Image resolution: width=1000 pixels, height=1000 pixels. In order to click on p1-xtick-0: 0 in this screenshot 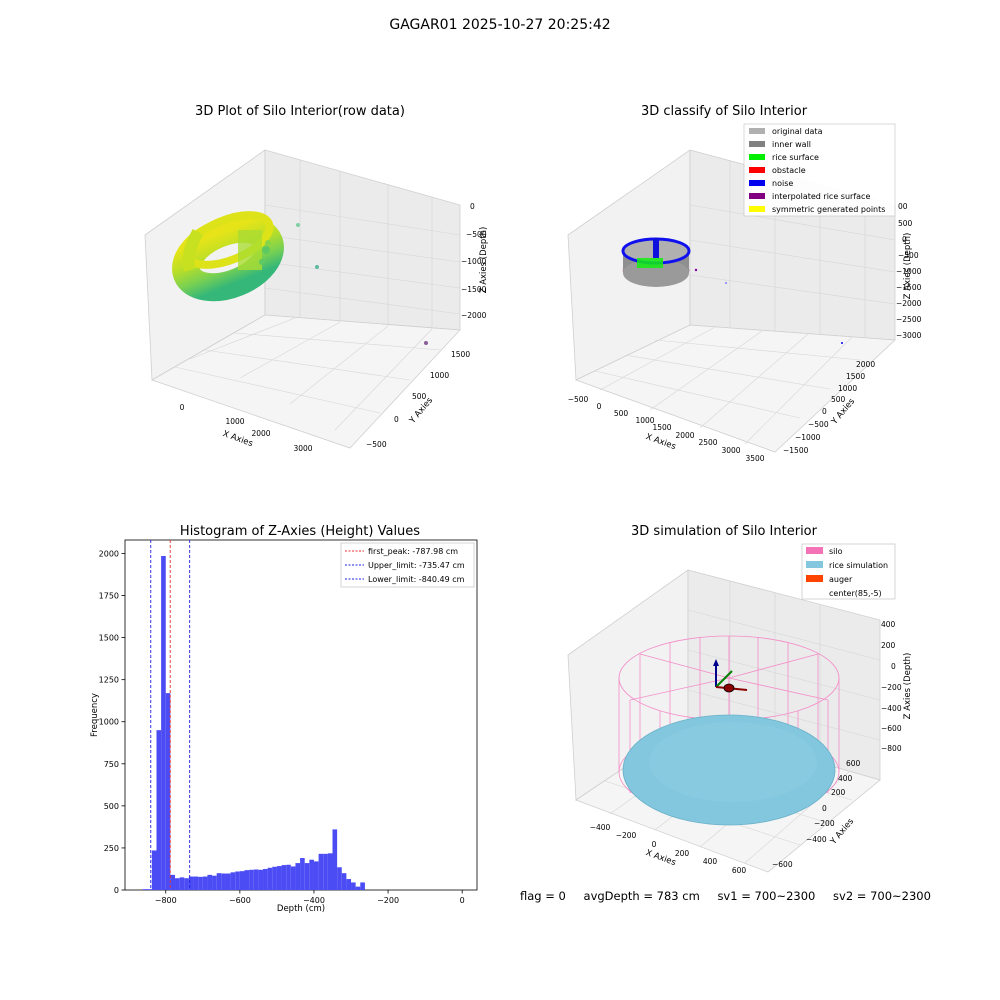, I will do `click(182, 407)`.